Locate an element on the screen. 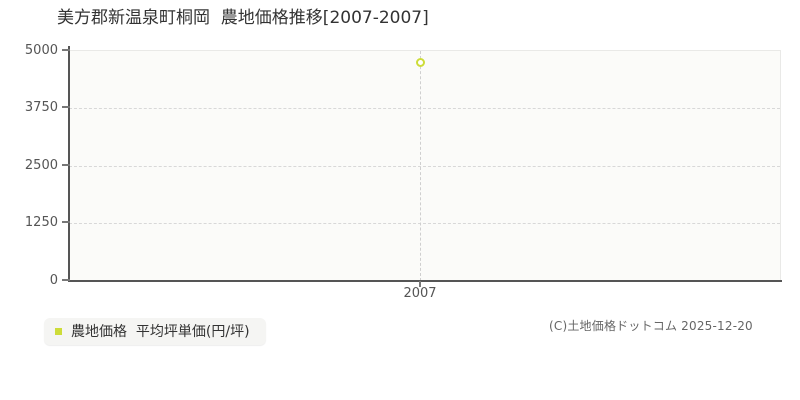  y-axis-label-5000: 5000 is located at coordinates (41, 50).